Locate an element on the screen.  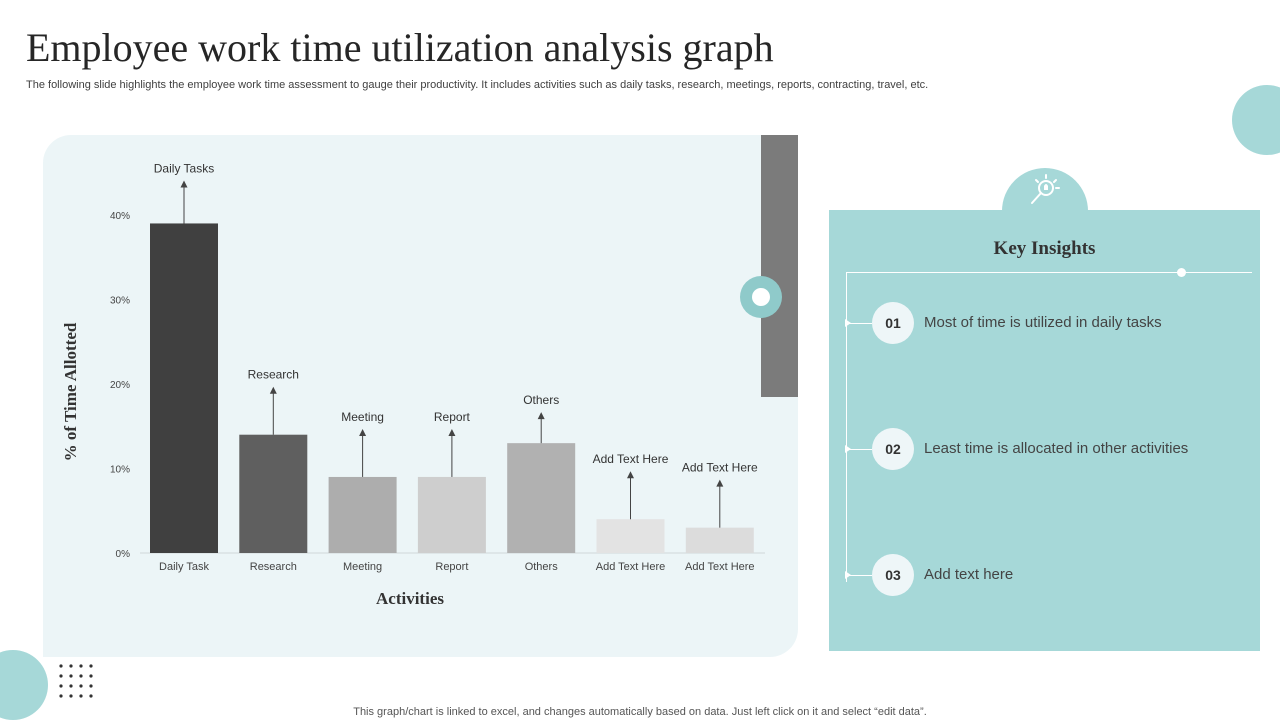
insights-icon-cap is located at coordinates (1045, 211).